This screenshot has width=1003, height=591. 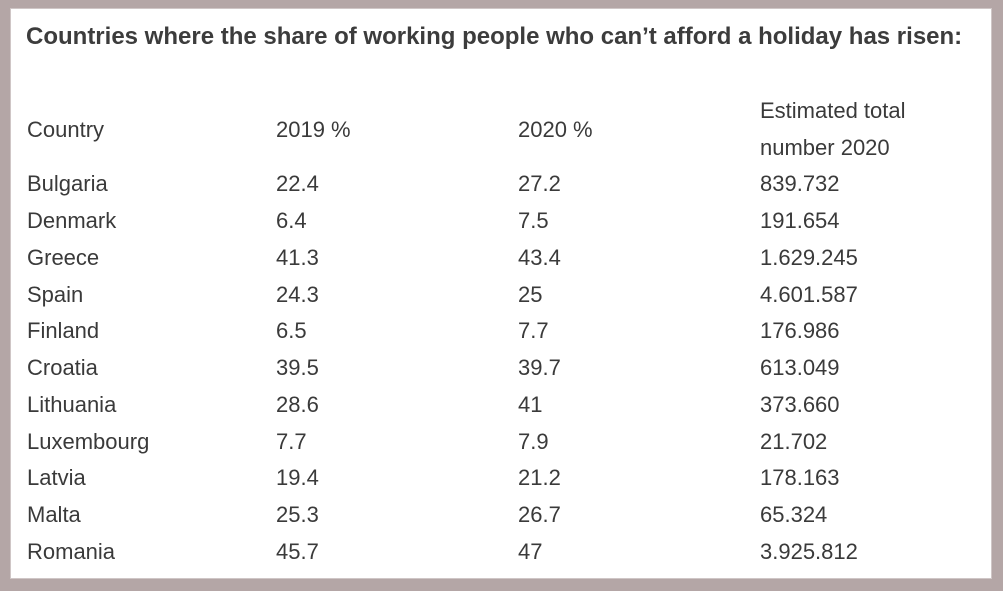 What do you see at coordinates (533, 220) in the screenshot?
I see `cell-2020: 7.5` at bounding box center [533, 220].